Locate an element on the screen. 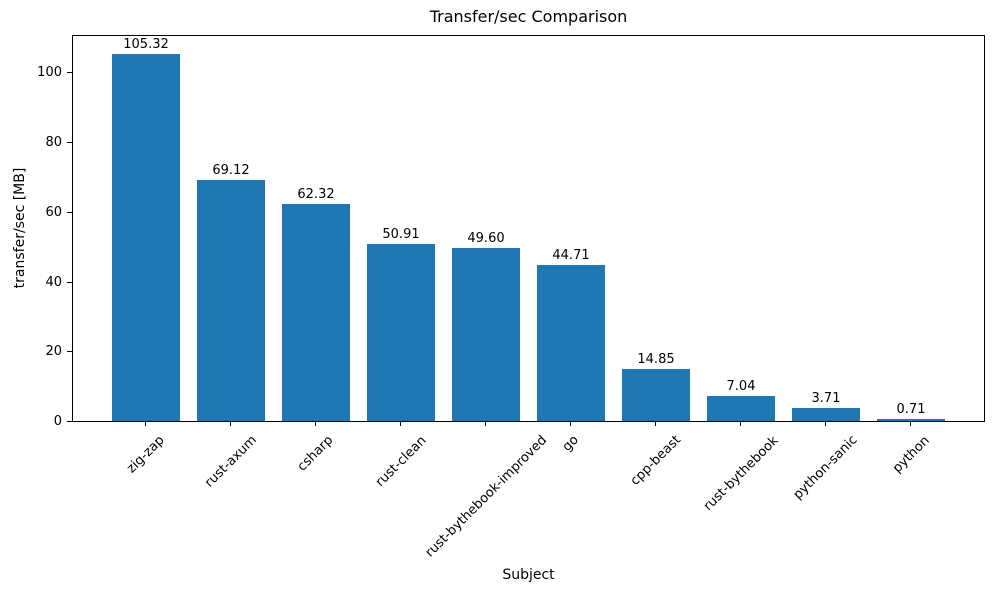 The height and width of the screenshot is (600, 1000). bar-value-label: 49.60 is located at coordinates (486, 239).